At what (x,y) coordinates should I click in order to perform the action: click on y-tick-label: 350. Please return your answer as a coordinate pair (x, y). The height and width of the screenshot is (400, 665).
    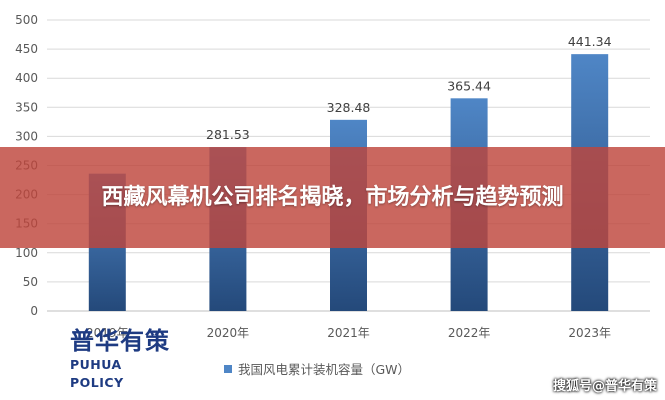
    Looking at the image, I should click on (26, 107).